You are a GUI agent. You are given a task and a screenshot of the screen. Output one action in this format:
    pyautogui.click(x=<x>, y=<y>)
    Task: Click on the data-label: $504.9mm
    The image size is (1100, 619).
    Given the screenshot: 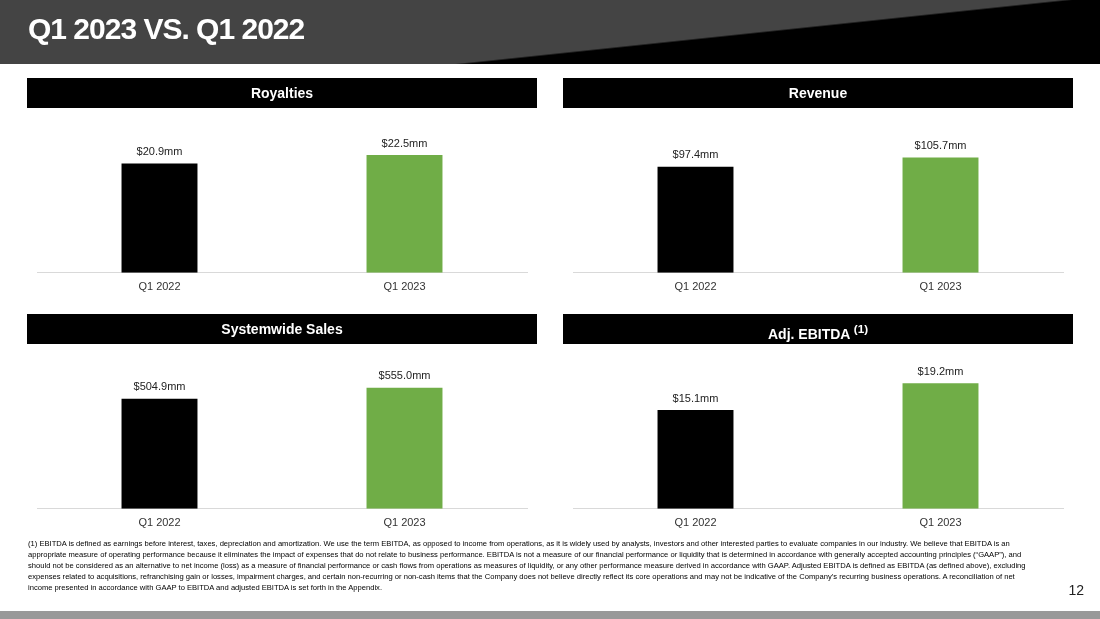 What is the action you would take?
    pyautogui.click(x=159, y=386)
    